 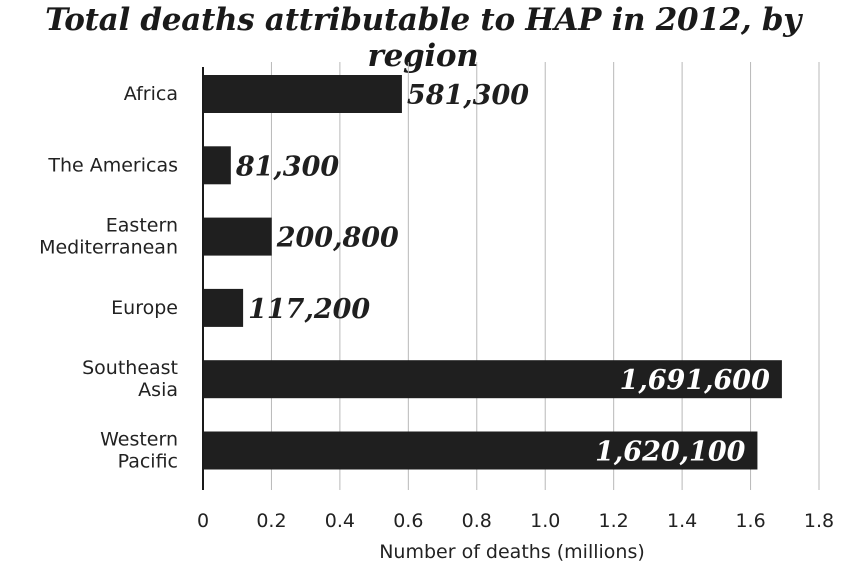 What do you see at coordinates (309, 309) in the screenshot?
I see `value-label: 117,200` at bounding box center [309, 309].